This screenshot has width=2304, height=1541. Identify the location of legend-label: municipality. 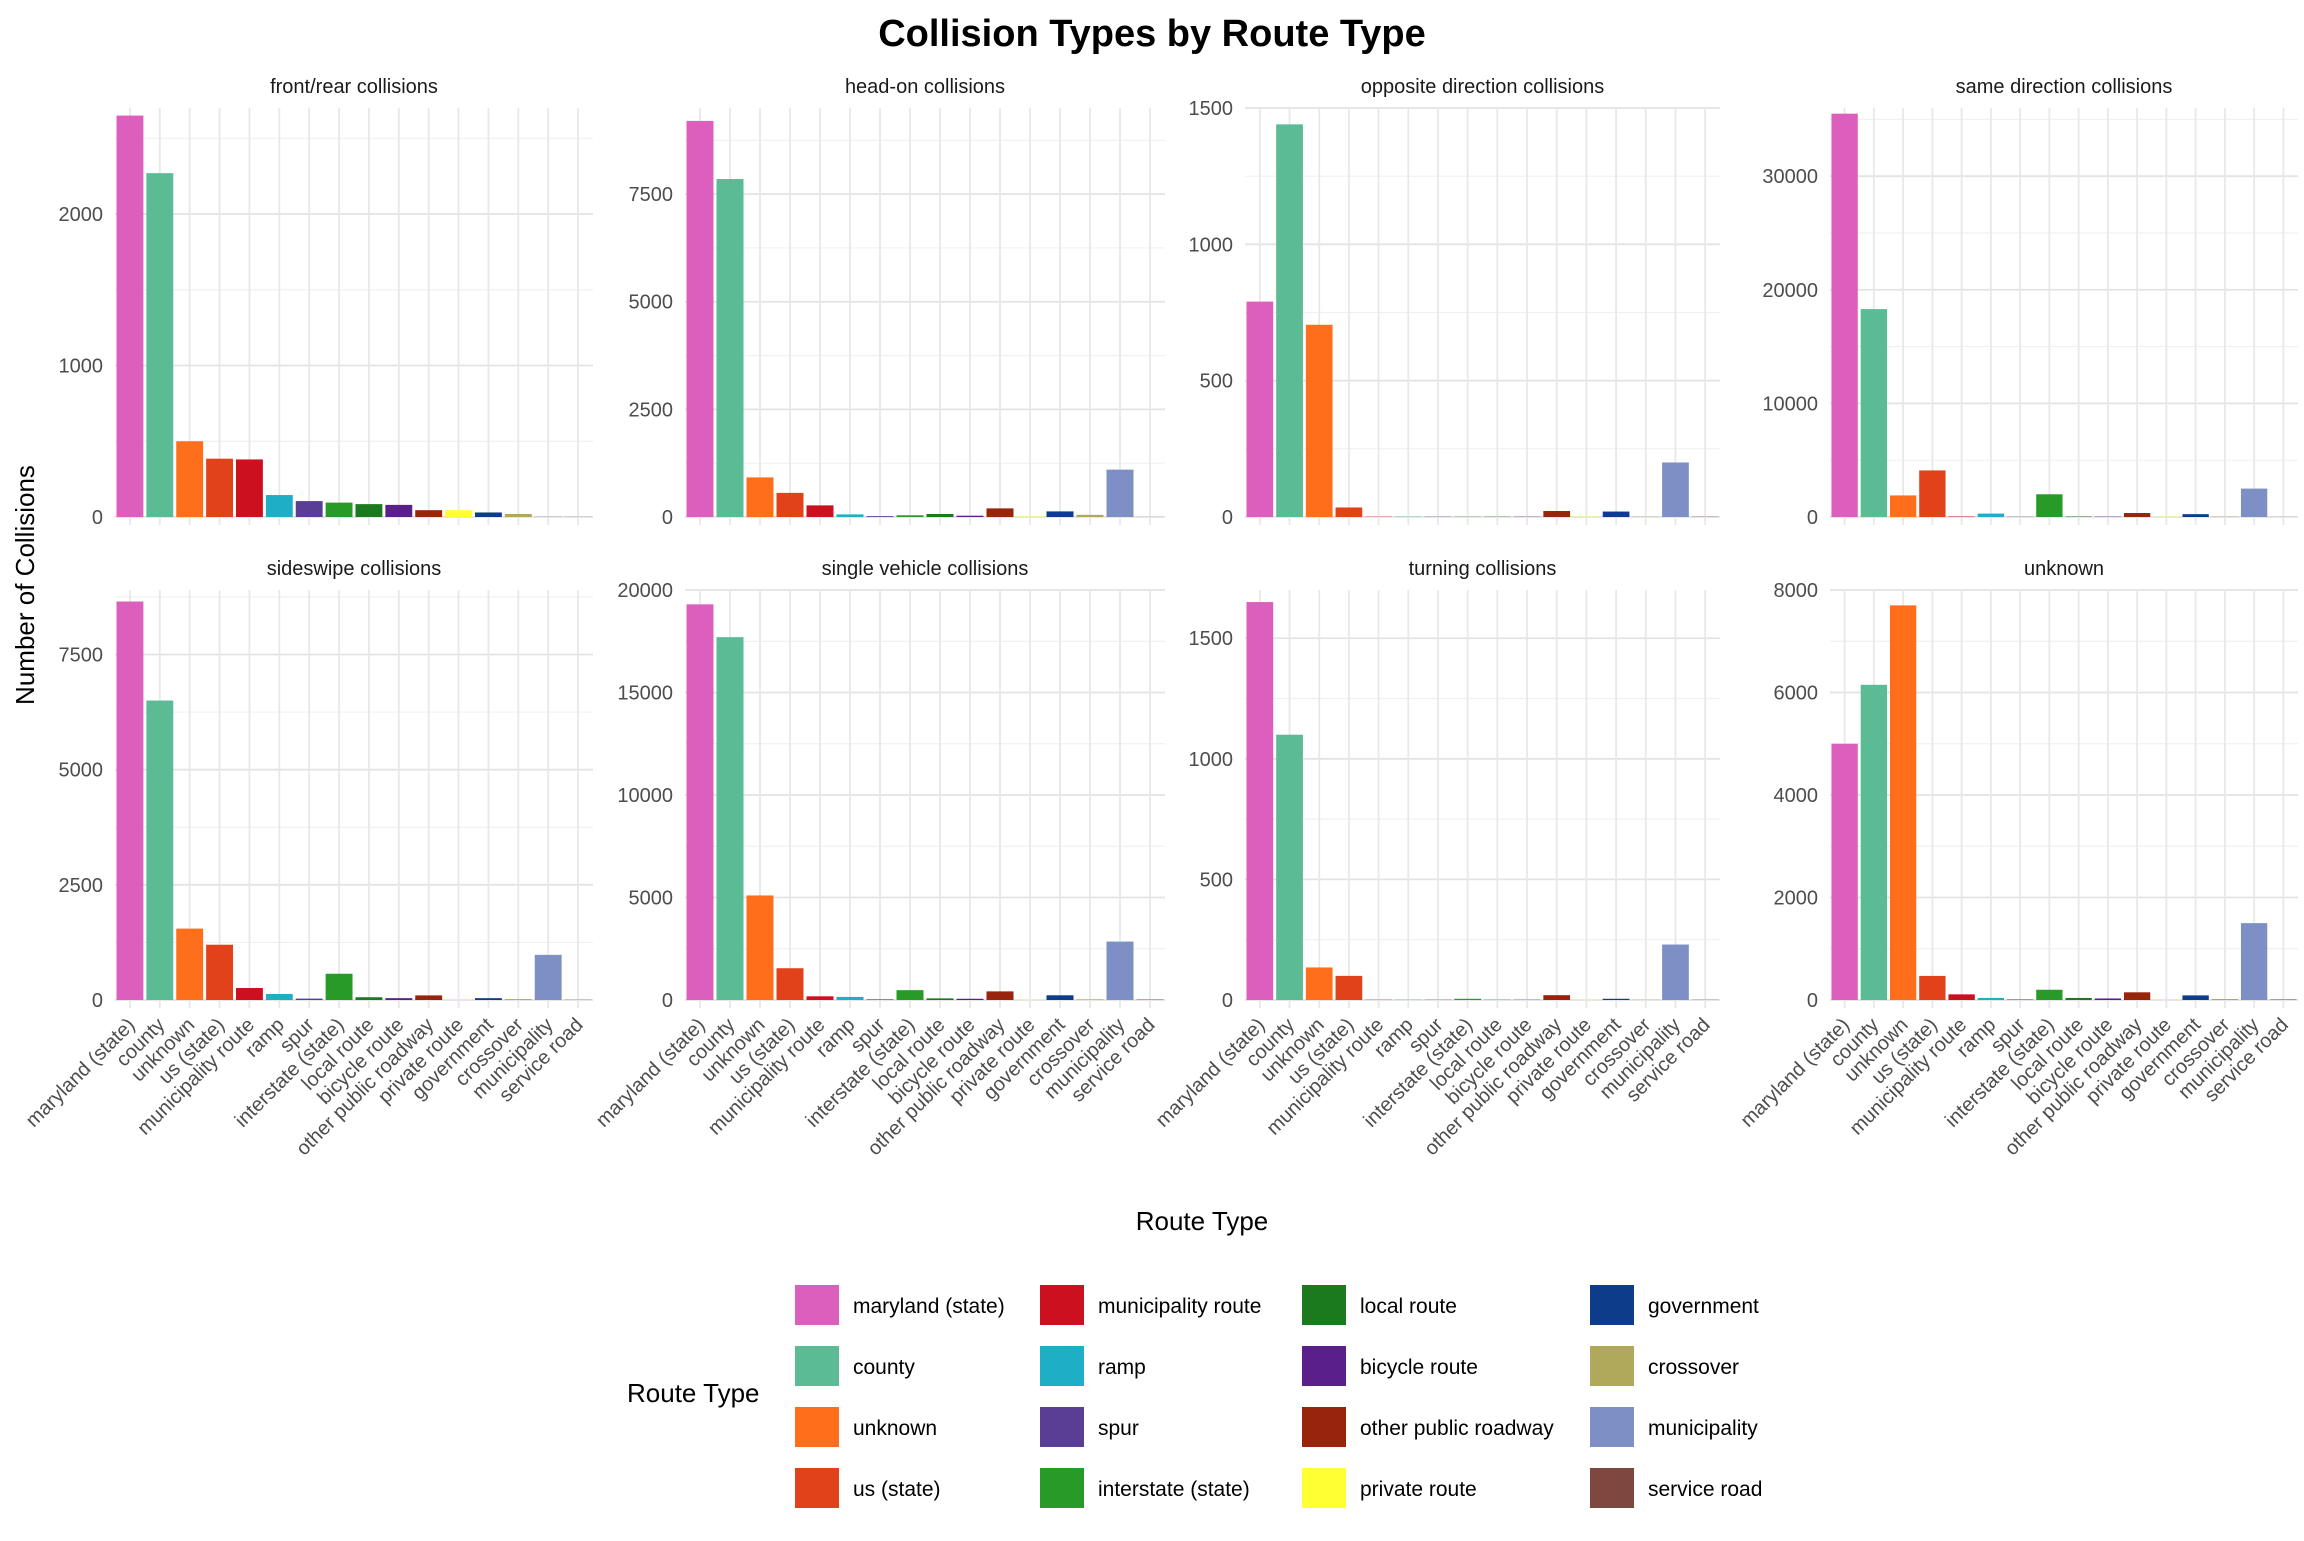
(1703, 1428).